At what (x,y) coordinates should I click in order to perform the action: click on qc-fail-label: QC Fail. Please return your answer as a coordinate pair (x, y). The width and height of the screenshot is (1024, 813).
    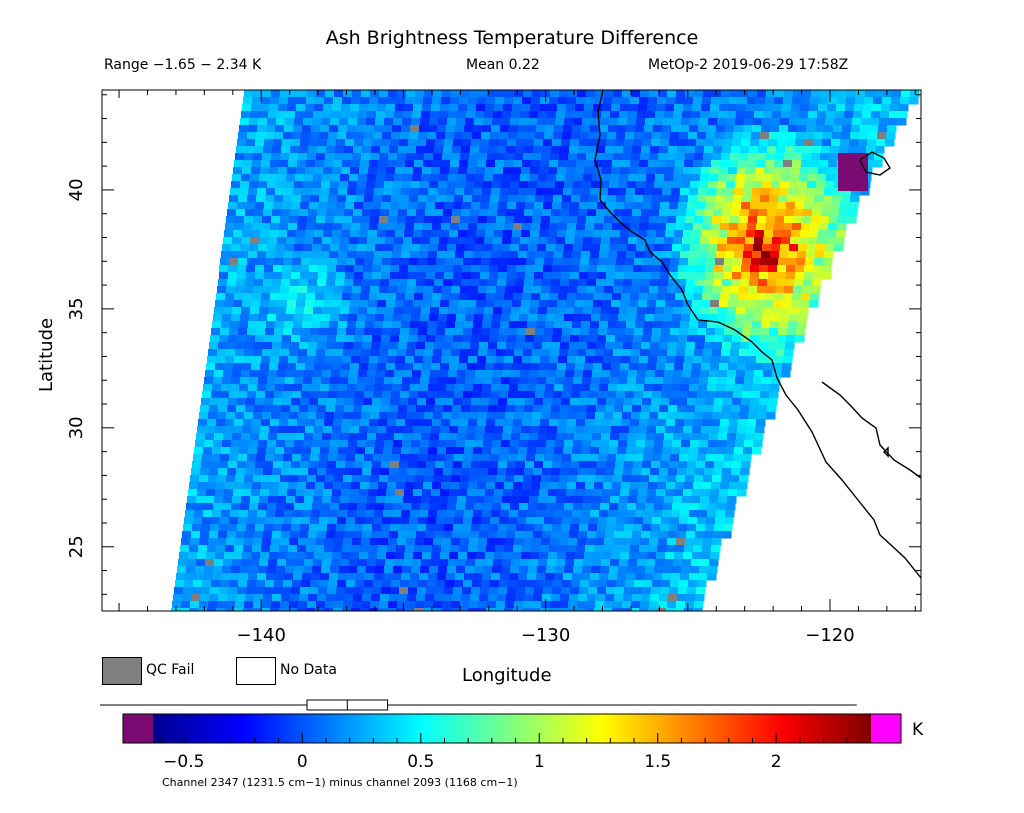
    Looking at the image, I should click on (170, 670).